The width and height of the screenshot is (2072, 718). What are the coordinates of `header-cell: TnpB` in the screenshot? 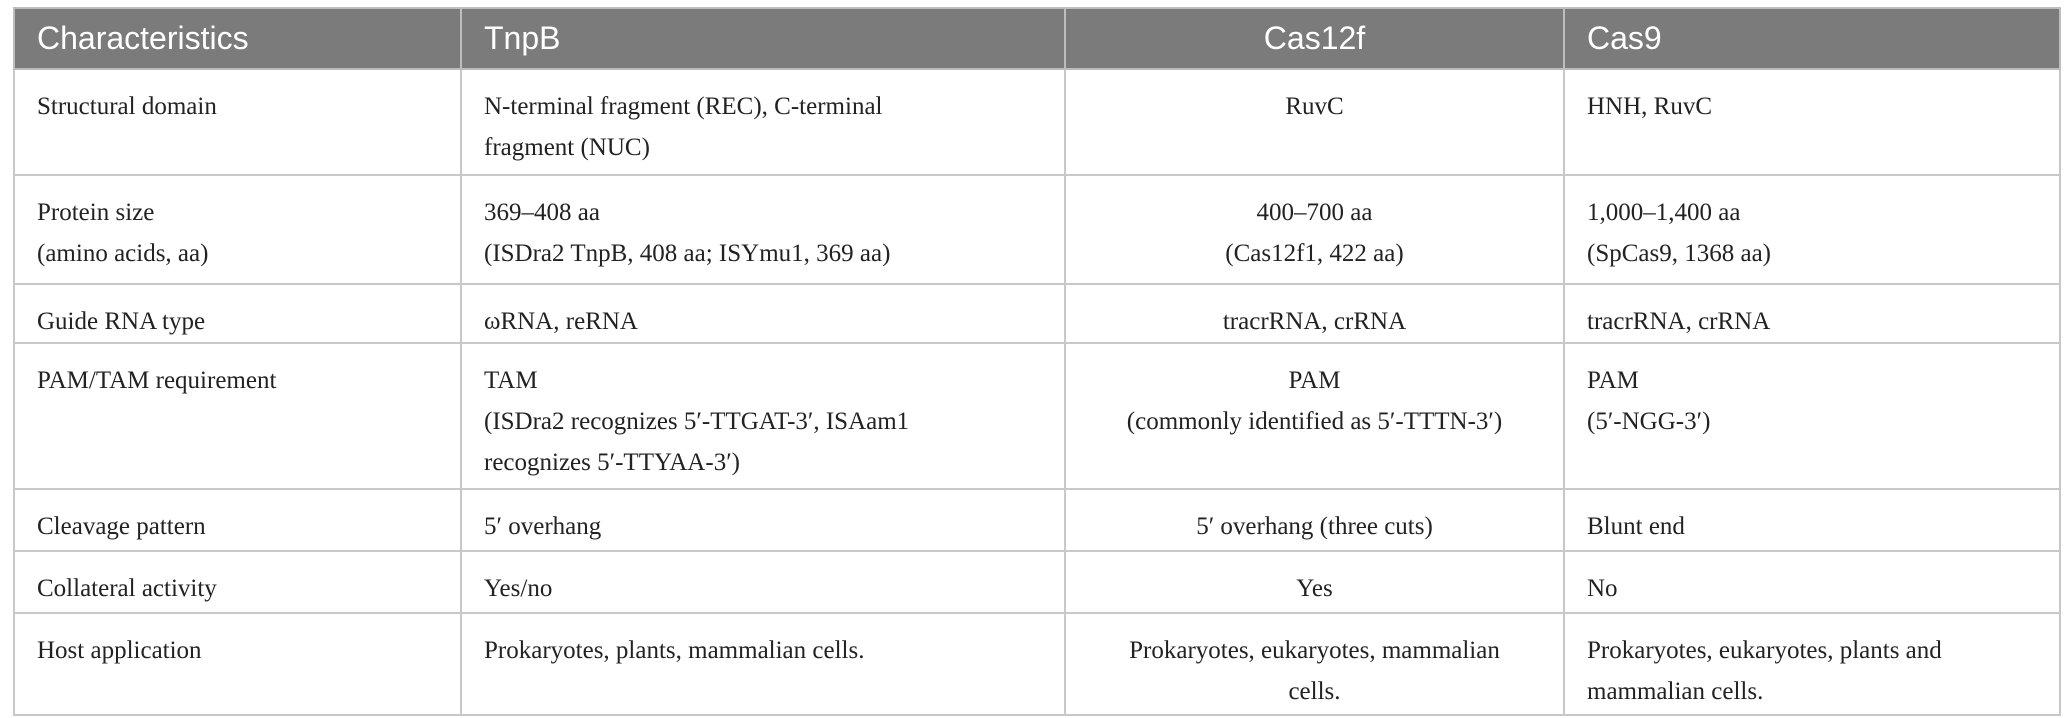 It's located at (763, 38).